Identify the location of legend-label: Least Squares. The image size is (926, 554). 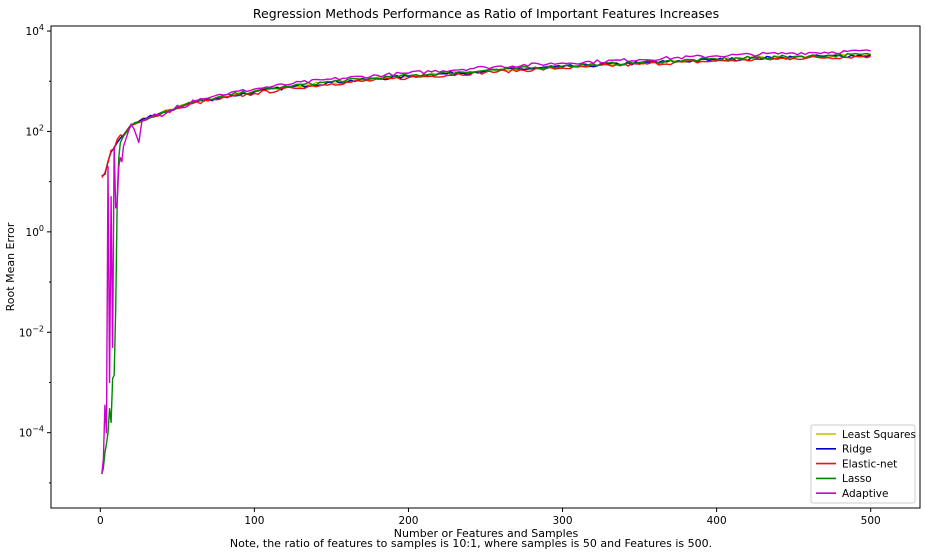
(879, 435).